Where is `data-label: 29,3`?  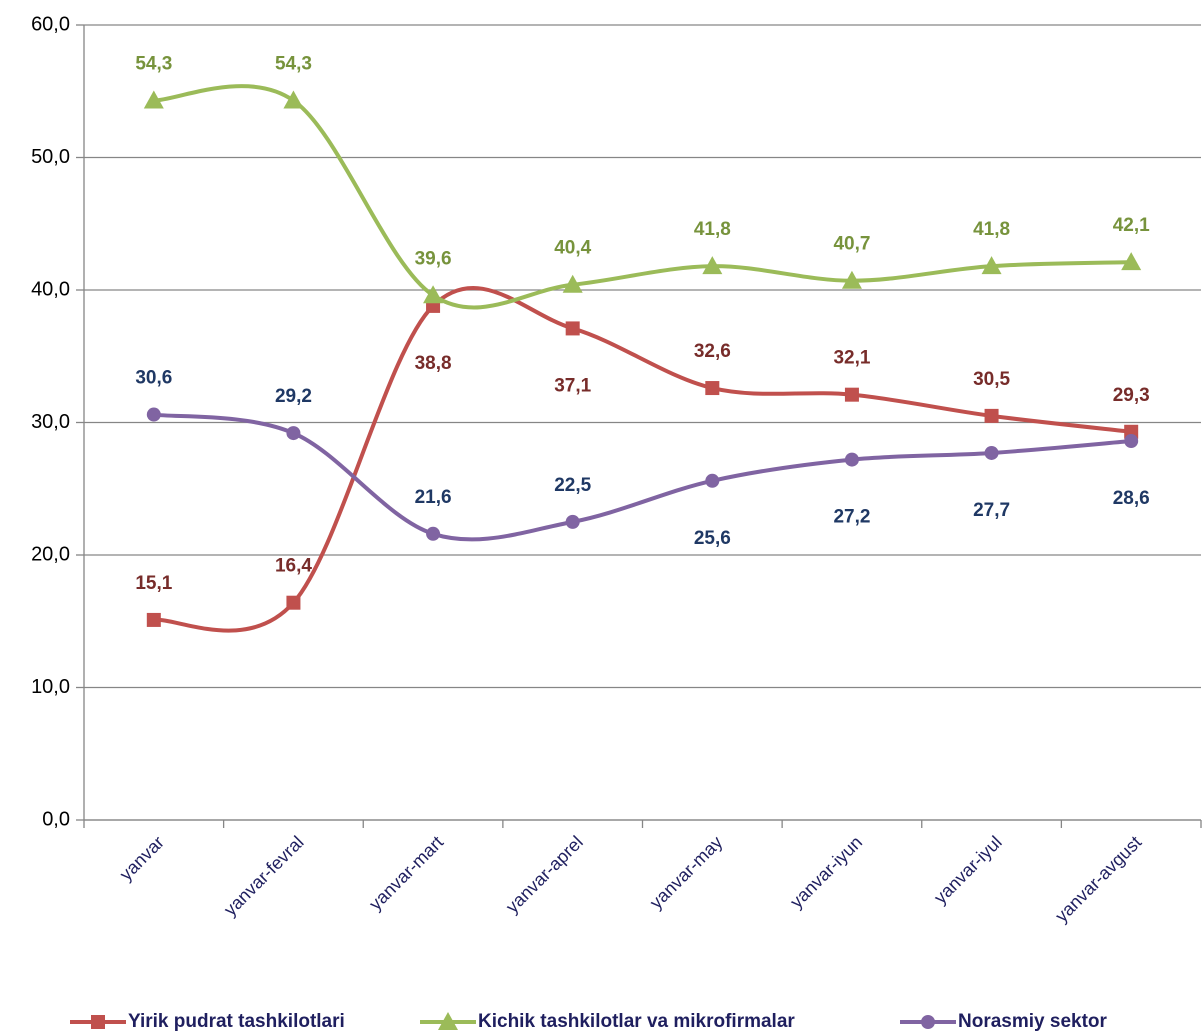 data-label: 29,3 is located at coordinates (1131, 395).